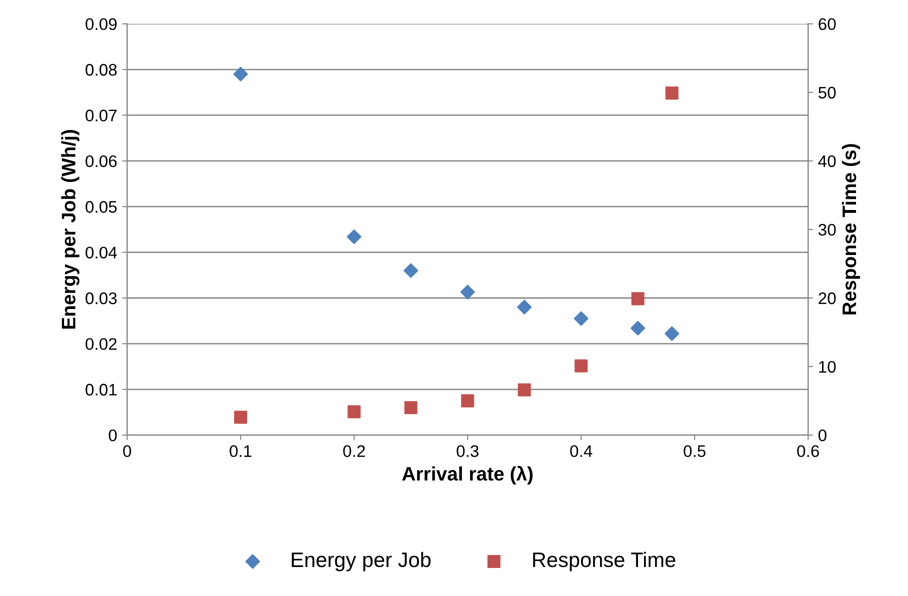 The width and height of the screenshot is (908, 596). Describe the element at coordinates (101, 161) in the screenshot. I see `y-tick-label: 0.06` at that location.